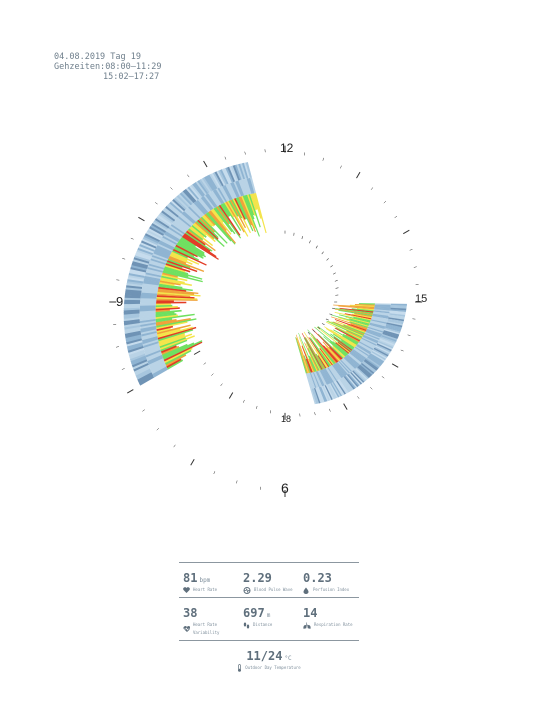  I want to click on lungs-icon, so click(307, 625).